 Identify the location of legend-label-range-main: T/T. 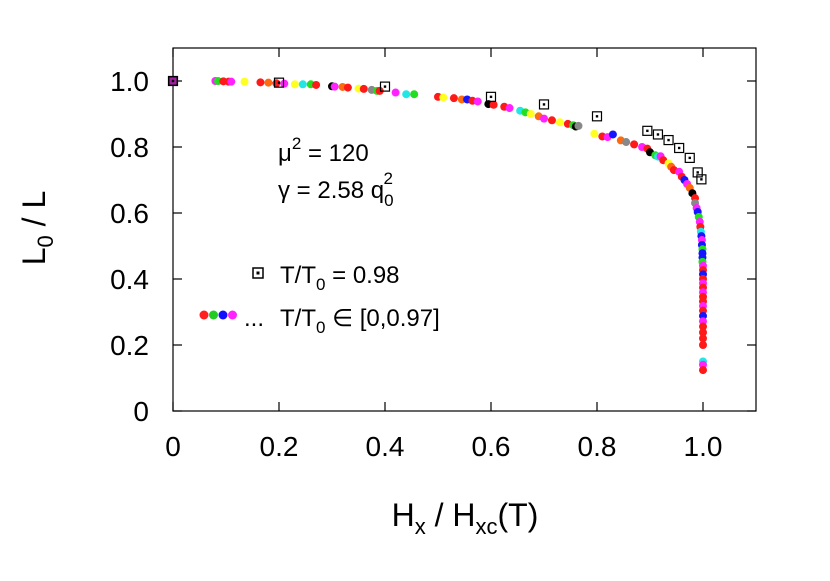
(298, 318).